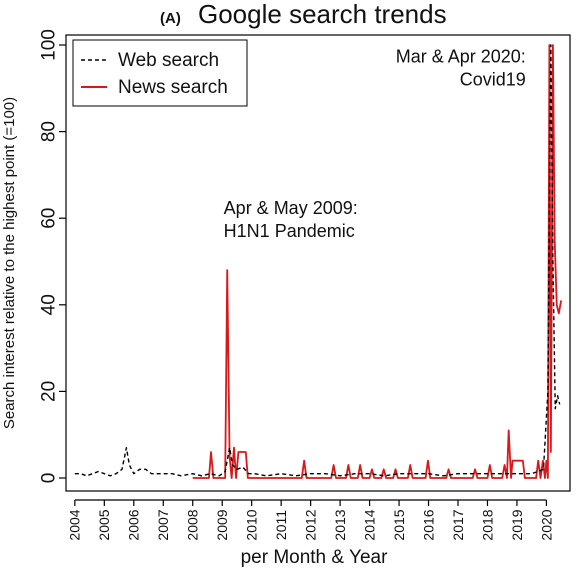 Image resolution: width=582 pixels, height=571 pixels. Describe the element at coordinates (163, 524) in the screenshot. I see `x-tick-label: 2007` at that location.